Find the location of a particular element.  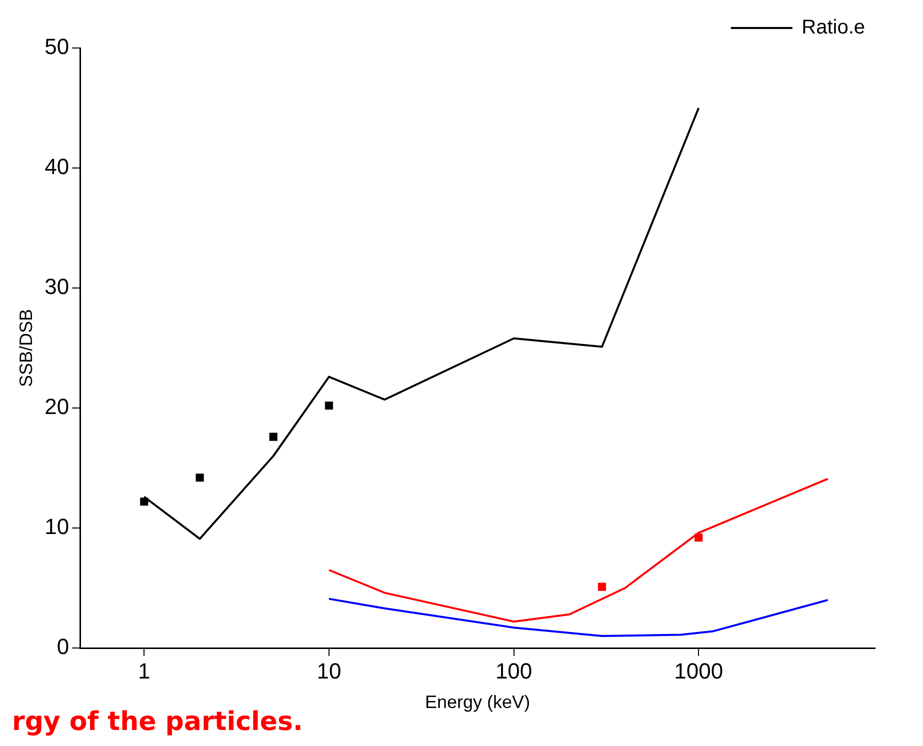

y-tick-label: 50 is located at coordinates (57, 47).